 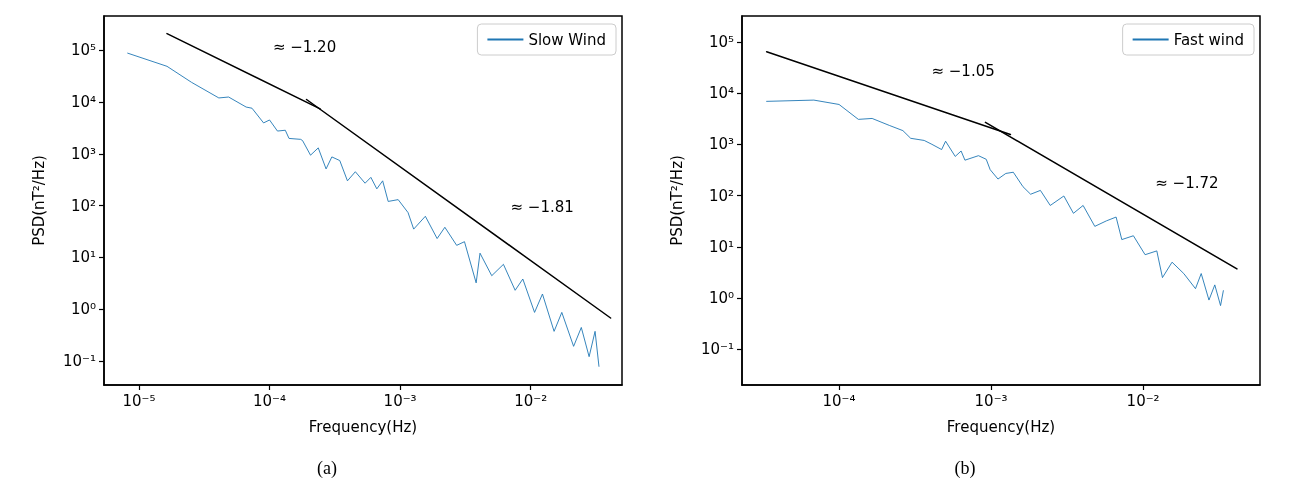 What do you see at coordinates (327, 468) in the screenshot?
I see `text: (a)` at bounding box center [327, 468].